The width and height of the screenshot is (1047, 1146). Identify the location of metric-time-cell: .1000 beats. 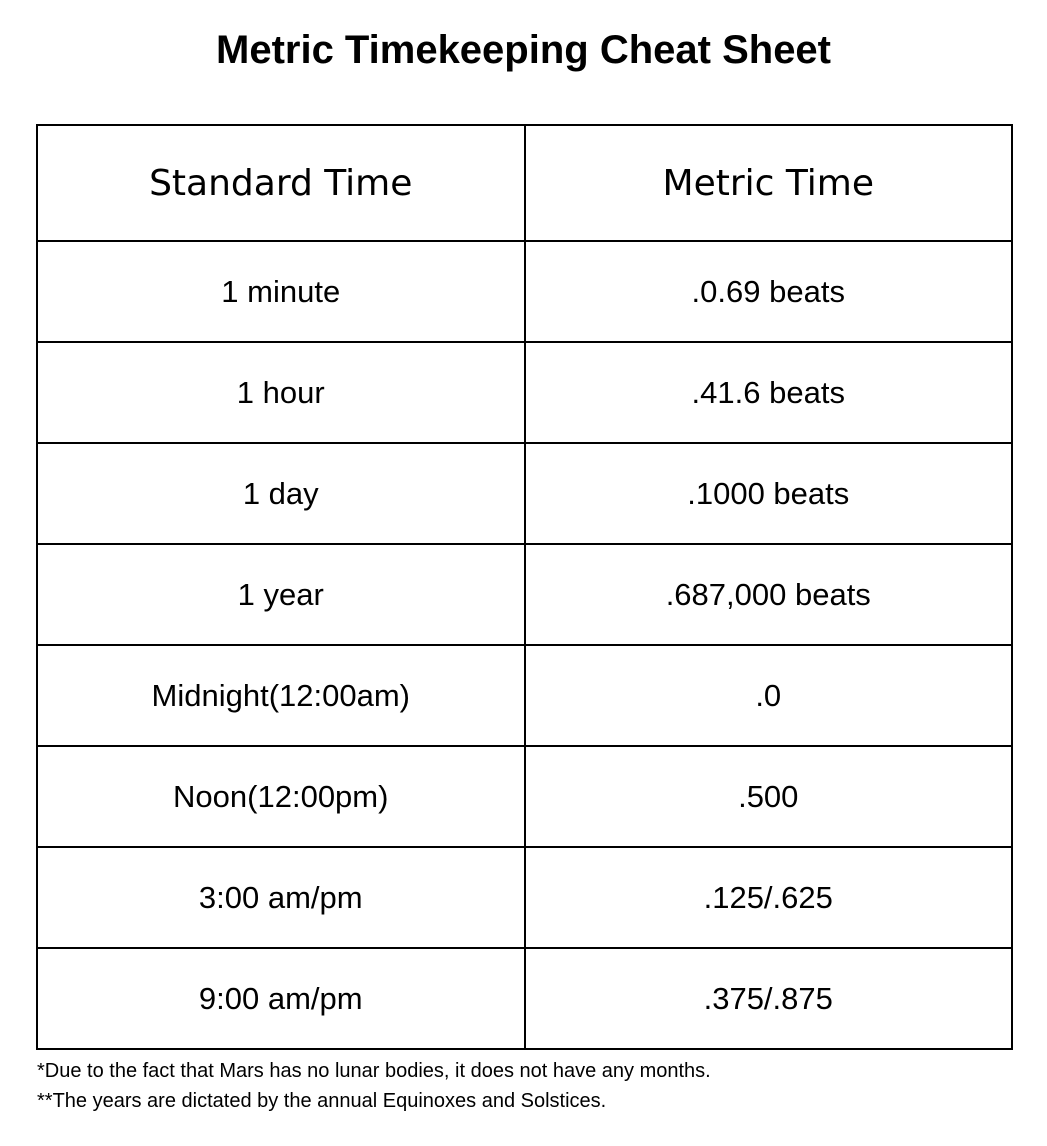
(768, 493).